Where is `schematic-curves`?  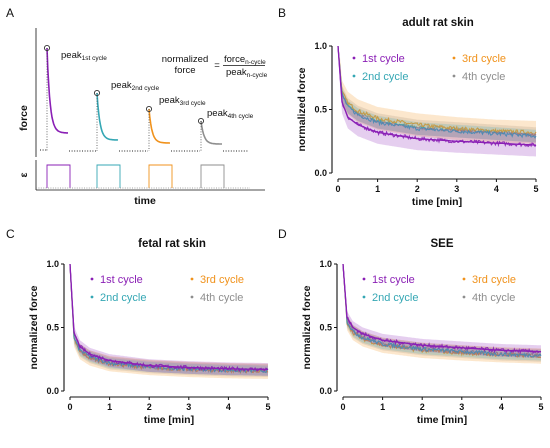 schematic-curves is located at coordinates (144, 98).